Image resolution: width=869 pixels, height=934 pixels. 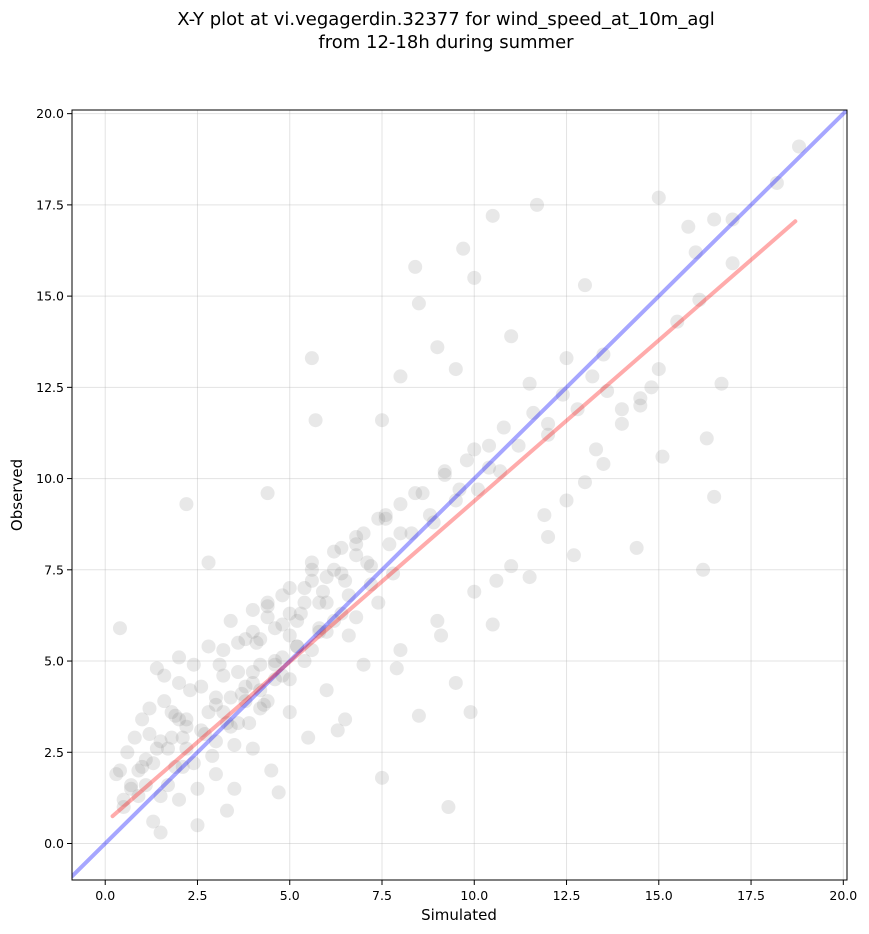 I want to click on y-tick-label: 7.5, so click(x=54, y=569).